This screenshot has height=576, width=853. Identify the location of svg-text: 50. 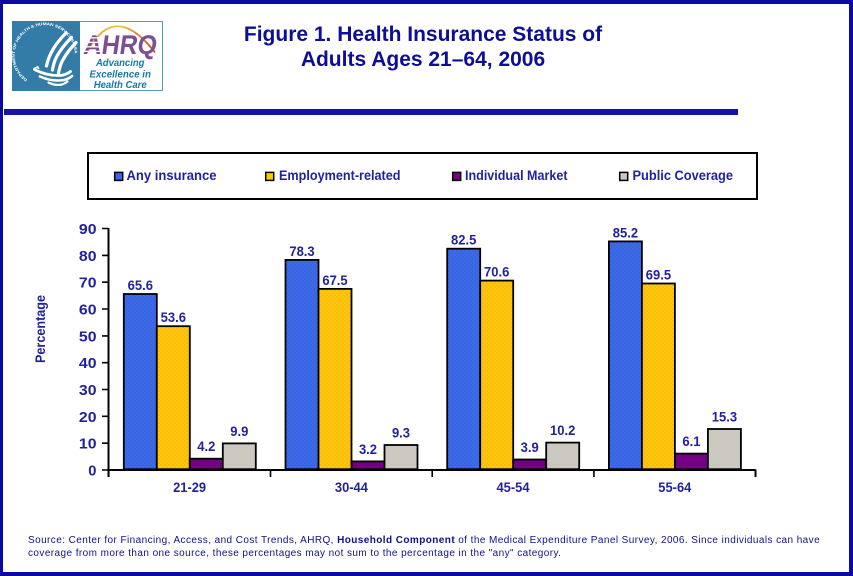
(88, 336).